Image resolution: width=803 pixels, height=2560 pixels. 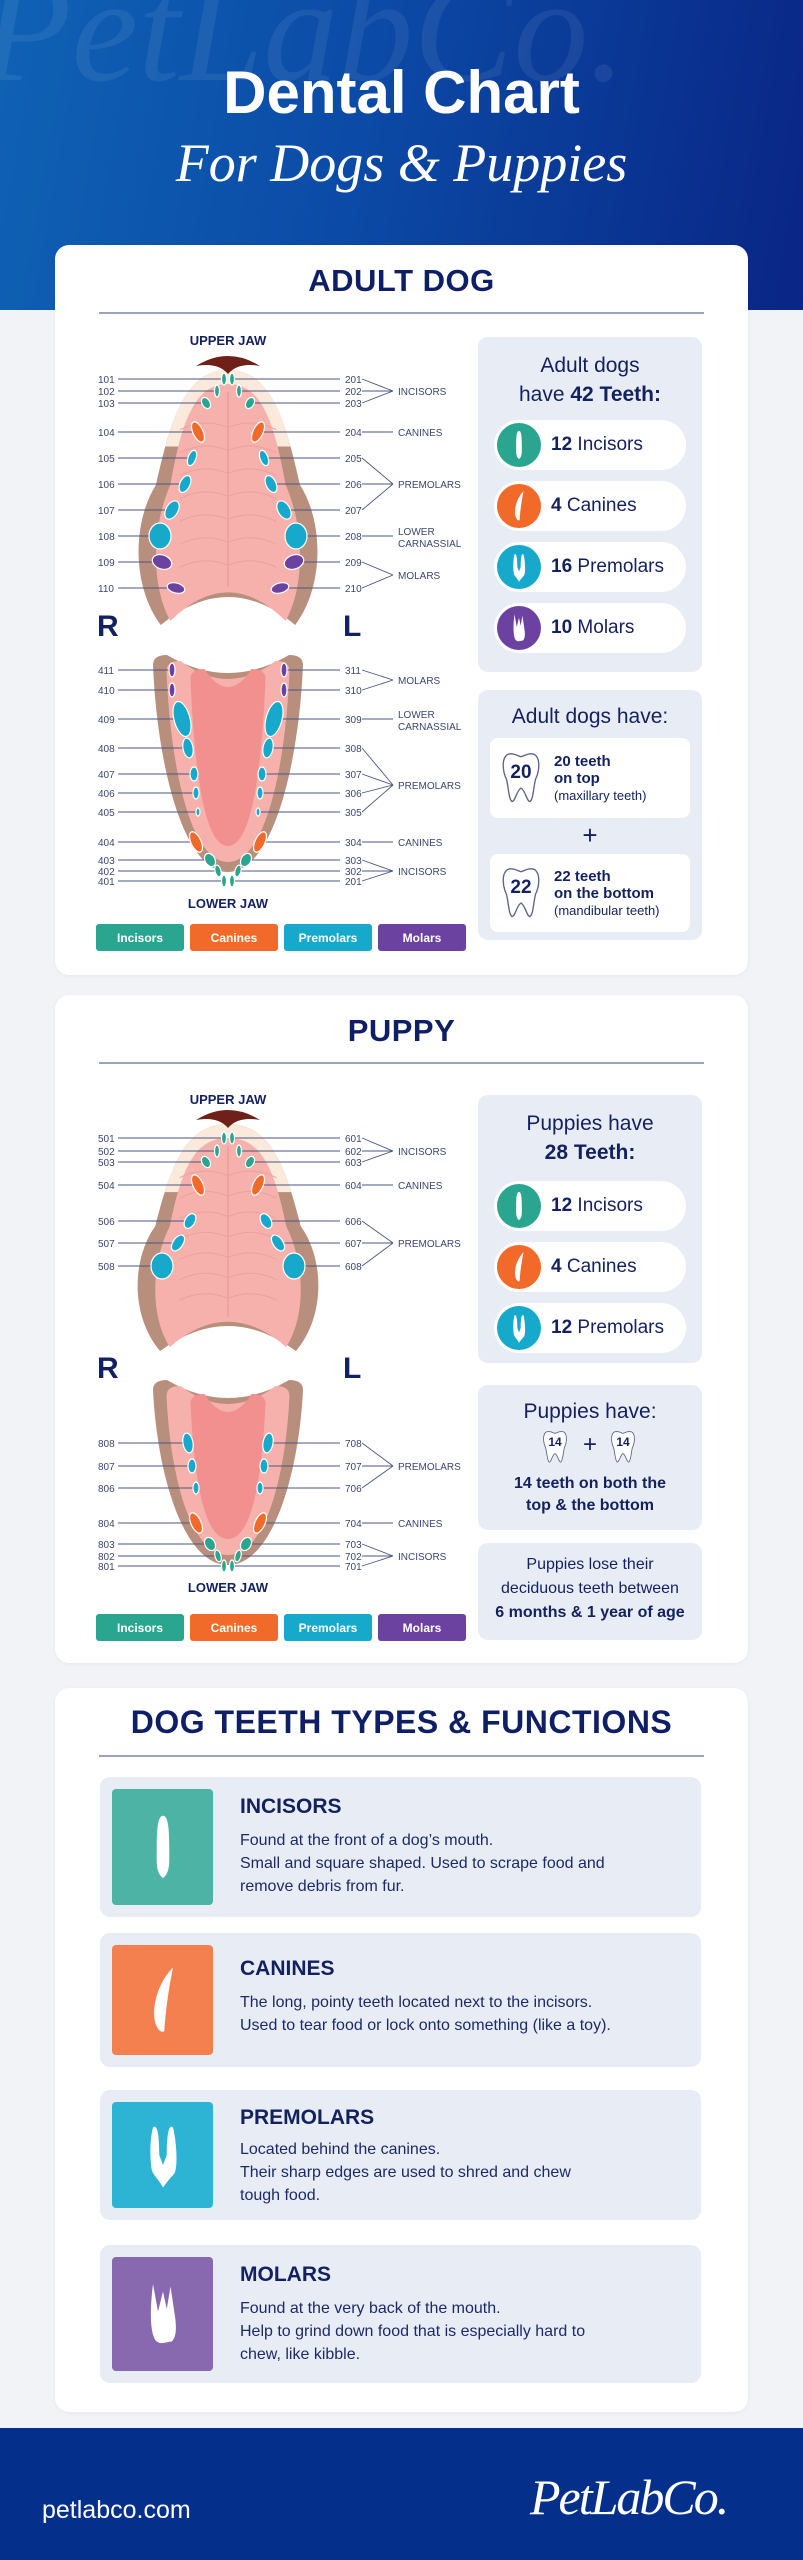 What do you see at coordinates (590, 1411) in the screenshot?
I see `panel-title: Puppies have:` at bounding box center [590, 1411].